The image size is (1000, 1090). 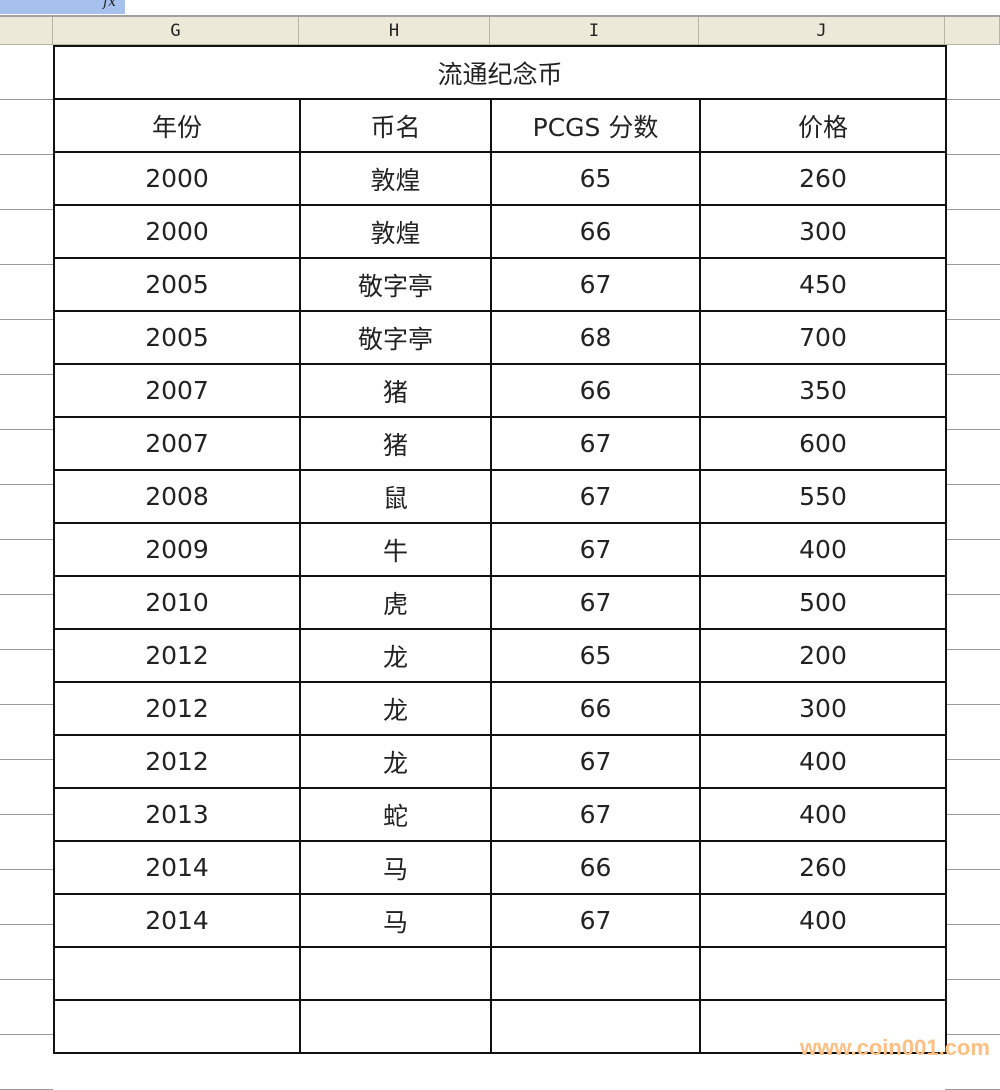 What do you see at coordinates (823, 496) in the screenshot?
I see `cell-price: 550` at bounding box center [823, 496].